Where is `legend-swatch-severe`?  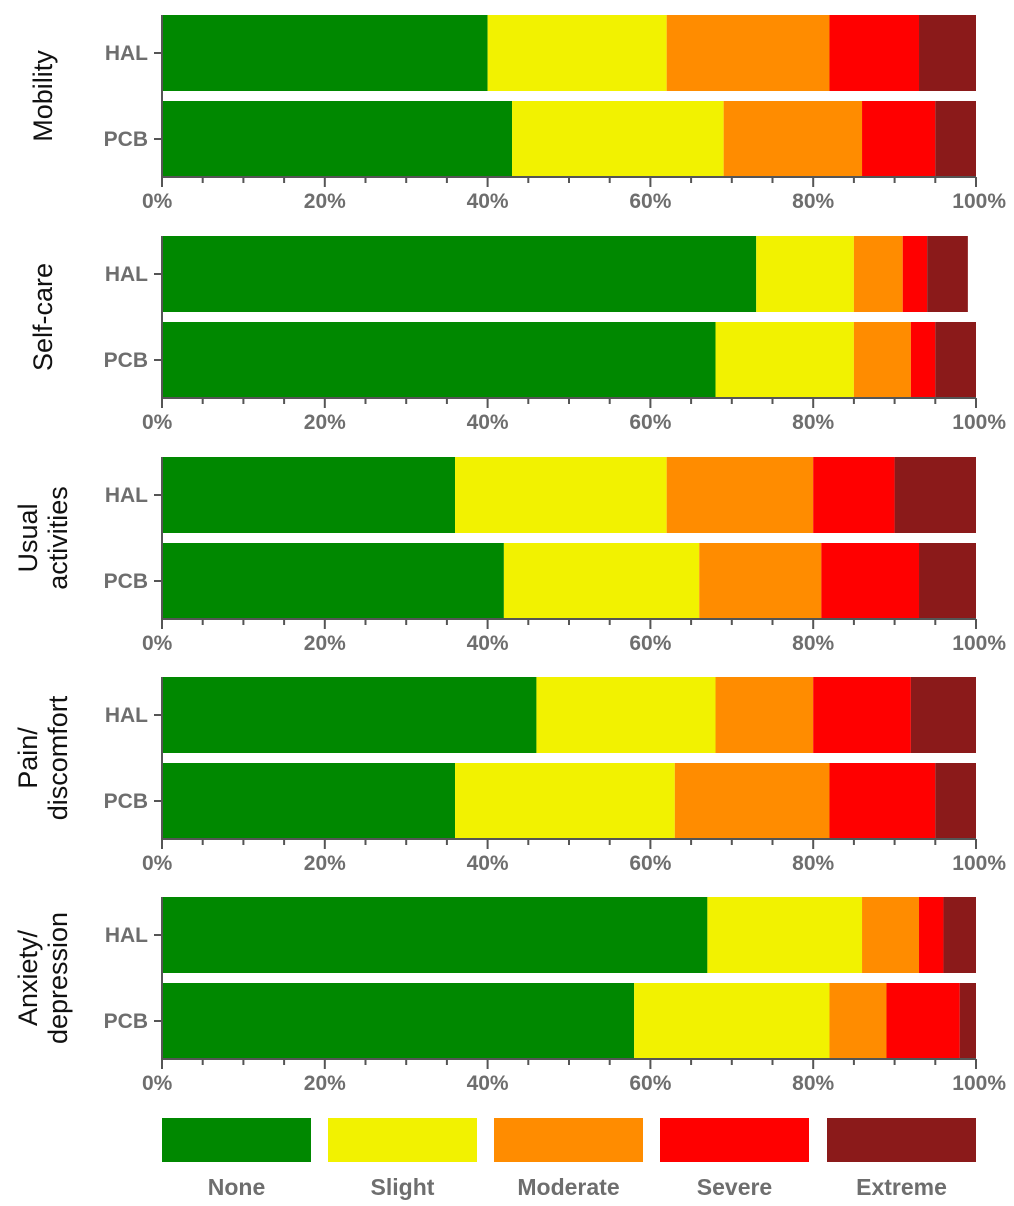 legend-swatch-severe is located at coordinates (734, 1140).